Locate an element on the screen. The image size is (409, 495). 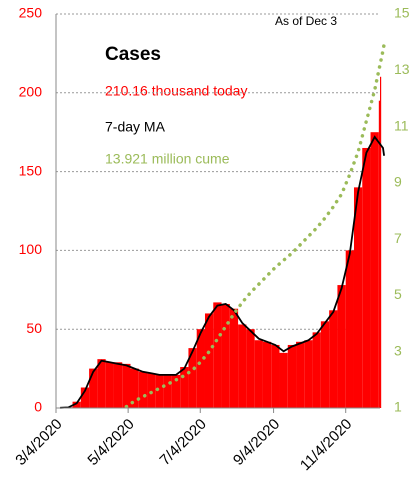
x-tick-label: 9/4/2020 is located at coordinates (256, 442).